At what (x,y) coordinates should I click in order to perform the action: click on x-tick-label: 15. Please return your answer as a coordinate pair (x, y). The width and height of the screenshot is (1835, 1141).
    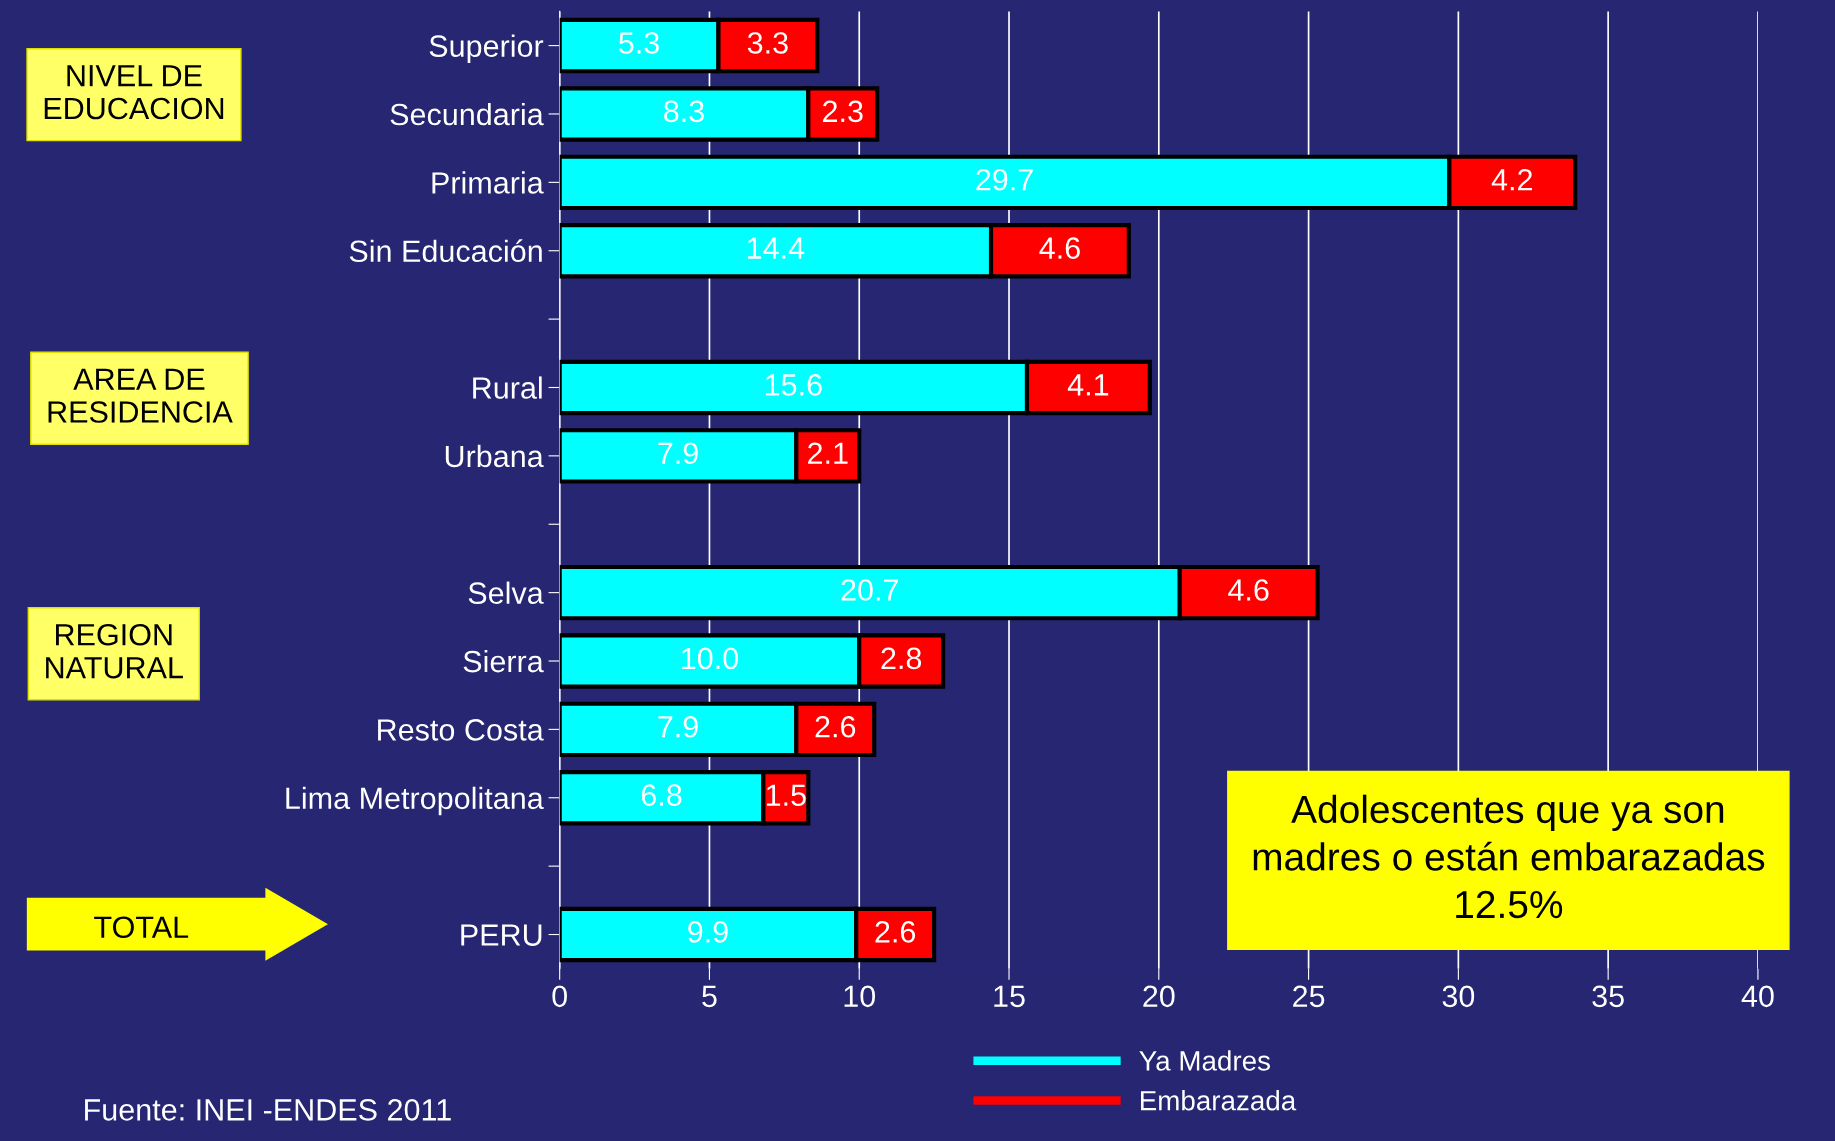
    Looking at the image, I should click on (1009, 996).